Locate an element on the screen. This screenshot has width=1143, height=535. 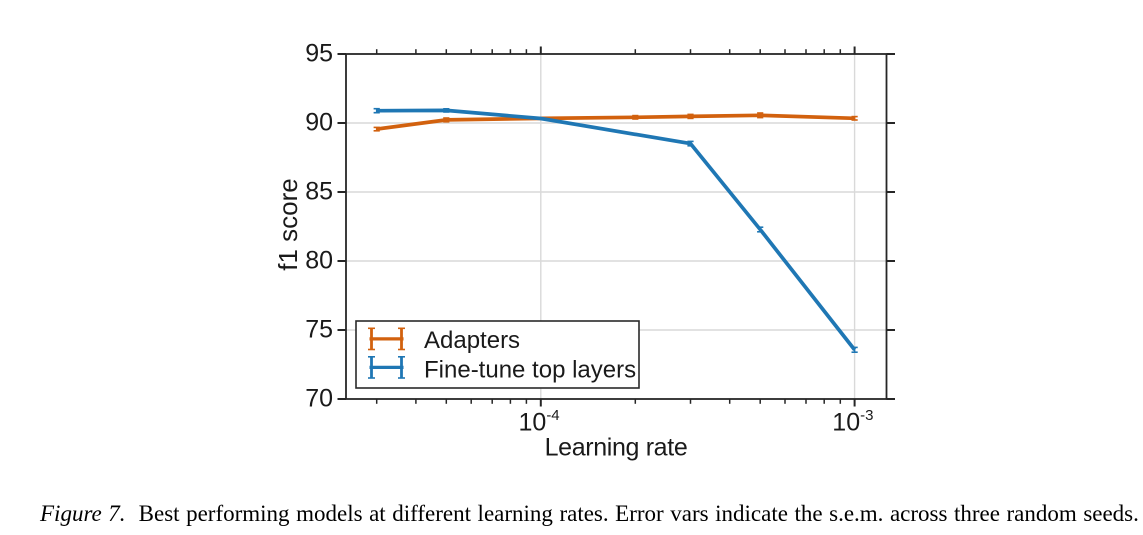
svg-text: Fine-tune top layers is located at coordinates (530, 370).